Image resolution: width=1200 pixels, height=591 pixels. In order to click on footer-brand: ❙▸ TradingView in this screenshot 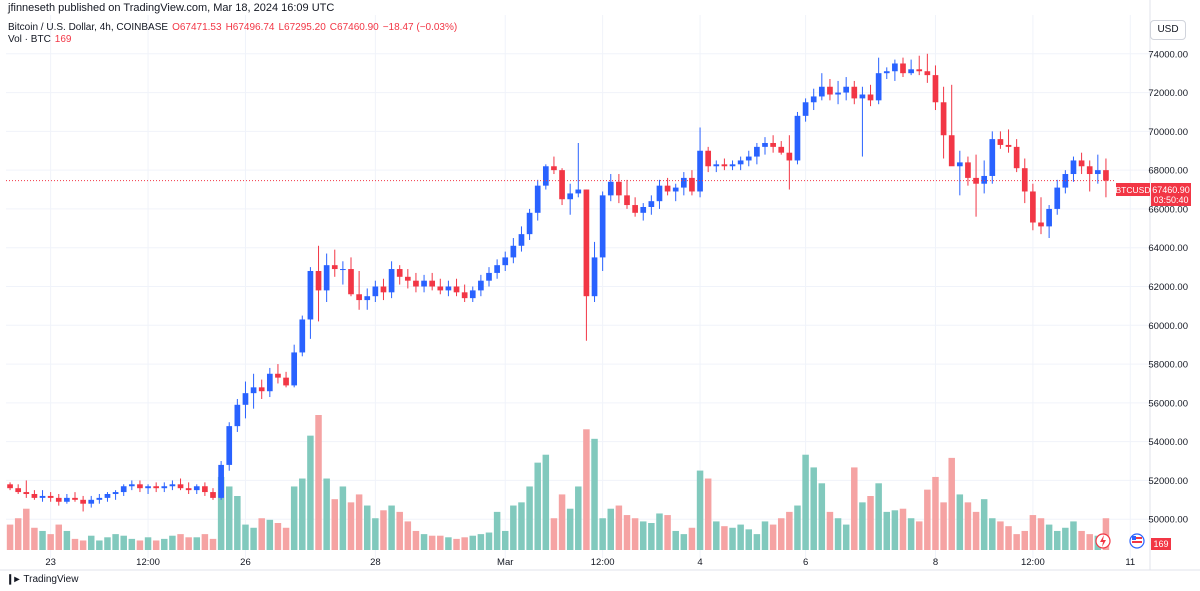, I will do `click(42, 579)`.